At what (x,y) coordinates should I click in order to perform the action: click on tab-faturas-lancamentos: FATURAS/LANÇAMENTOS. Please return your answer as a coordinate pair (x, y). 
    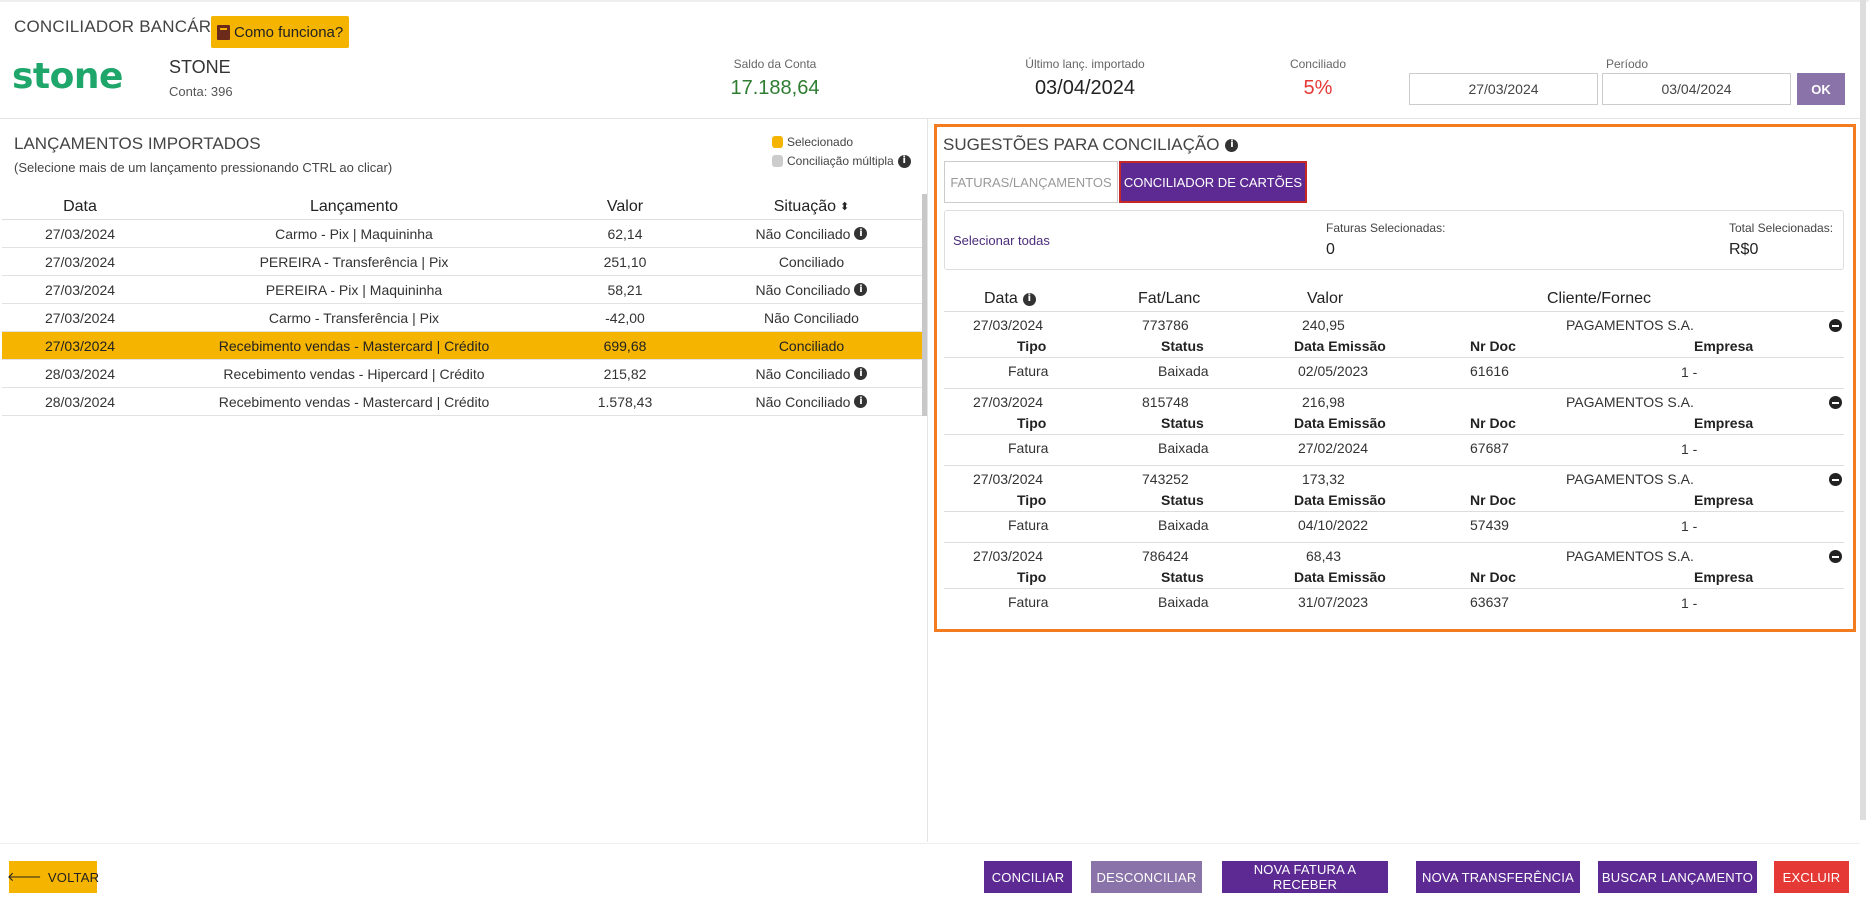
    Looking at the image, I should click on (1031, 182).